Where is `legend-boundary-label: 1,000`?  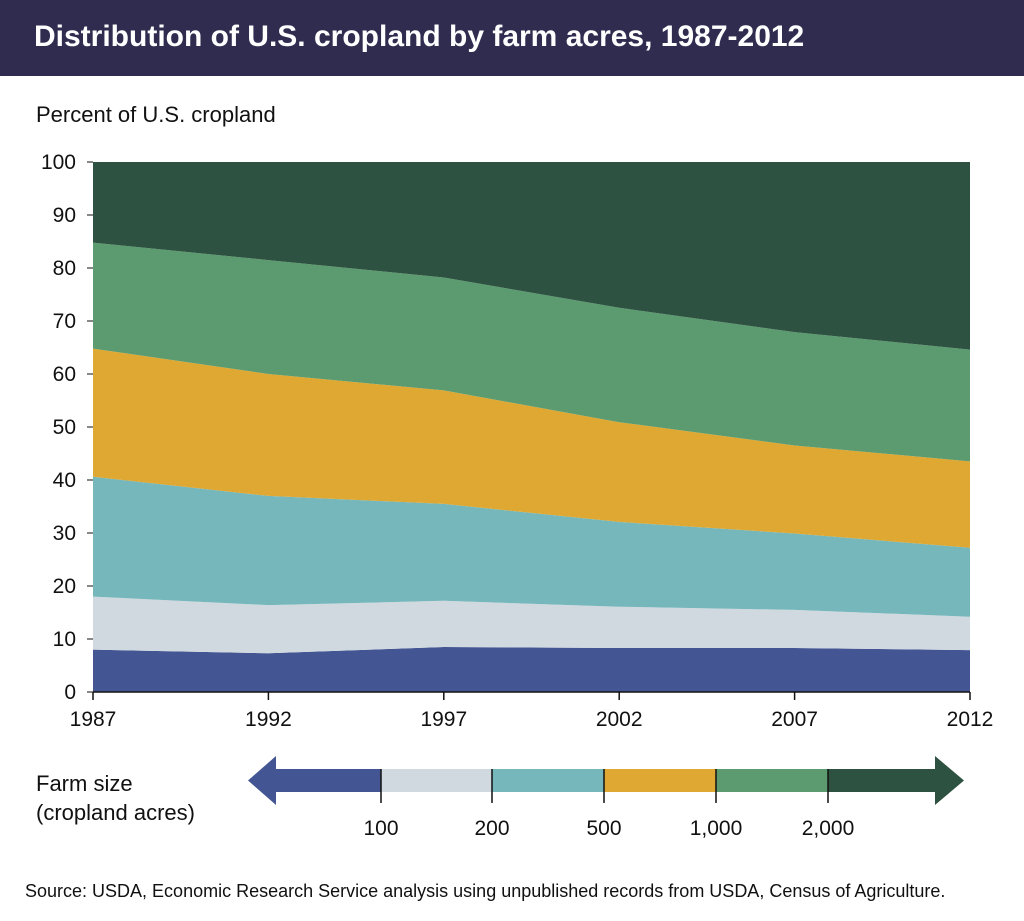
legend-boundary-label: 1,000 is located at coordinates (716, 828).